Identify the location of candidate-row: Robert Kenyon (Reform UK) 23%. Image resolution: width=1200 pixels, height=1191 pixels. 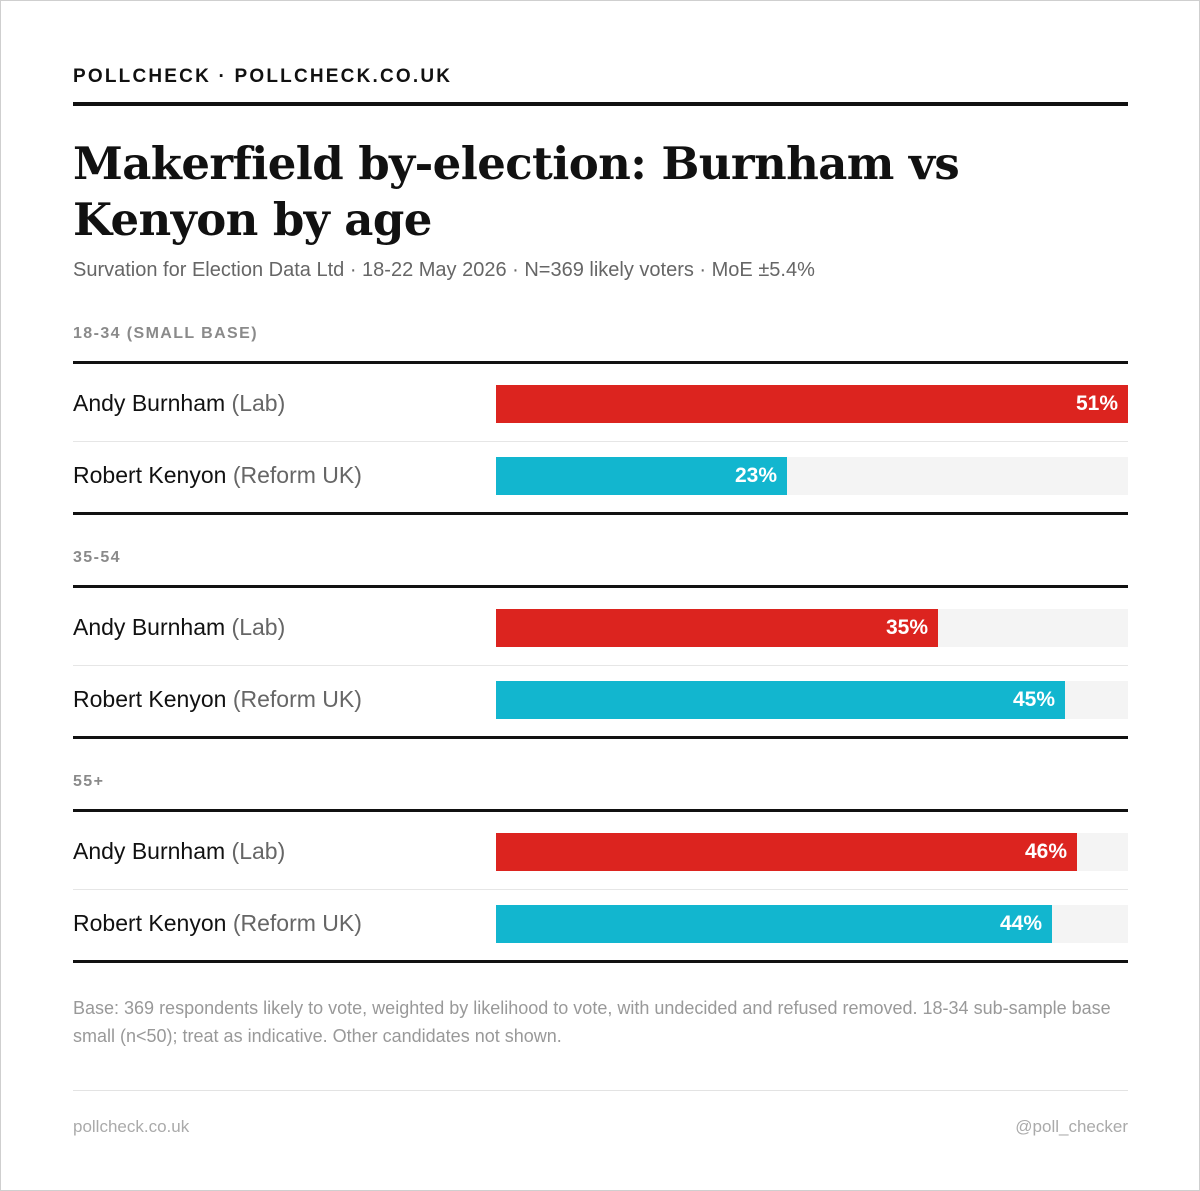
(600, 475).